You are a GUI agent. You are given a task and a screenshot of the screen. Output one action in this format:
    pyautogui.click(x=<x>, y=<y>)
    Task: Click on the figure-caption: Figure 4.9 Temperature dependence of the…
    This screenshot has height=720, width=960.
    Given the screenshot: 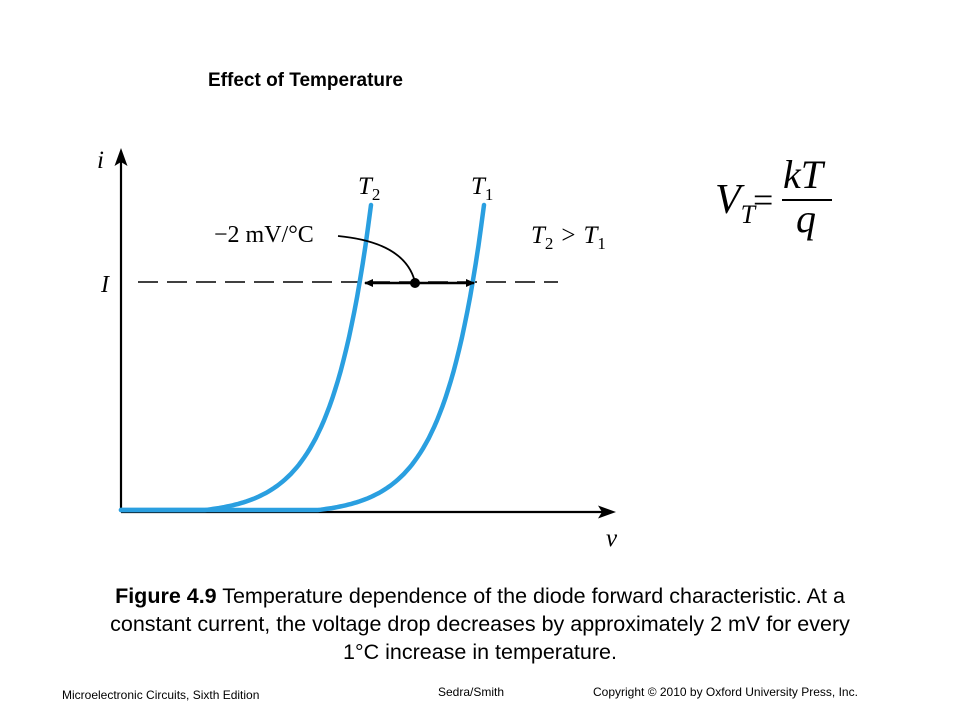 What is the action you would take?
    pyautogui.click(x=480, y=624)
    